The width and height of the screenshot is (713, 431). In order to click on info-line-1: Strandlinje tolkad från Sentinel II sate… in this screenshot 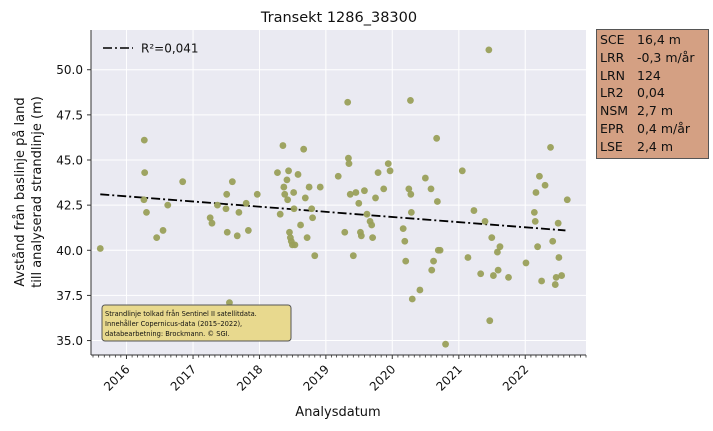, I will do `click(181, 313)`.